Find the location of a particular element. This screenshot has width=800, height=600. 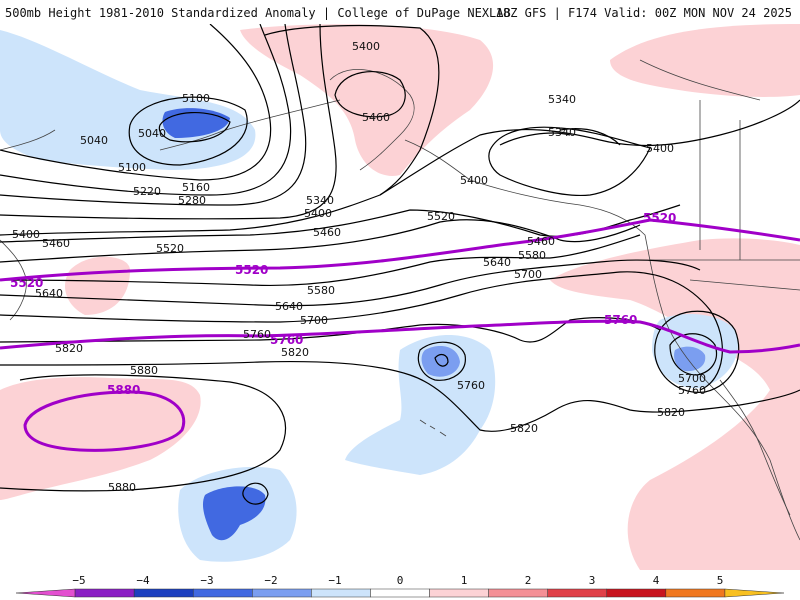

colorbar-tick: 2 is located at coordinates (528, 580).